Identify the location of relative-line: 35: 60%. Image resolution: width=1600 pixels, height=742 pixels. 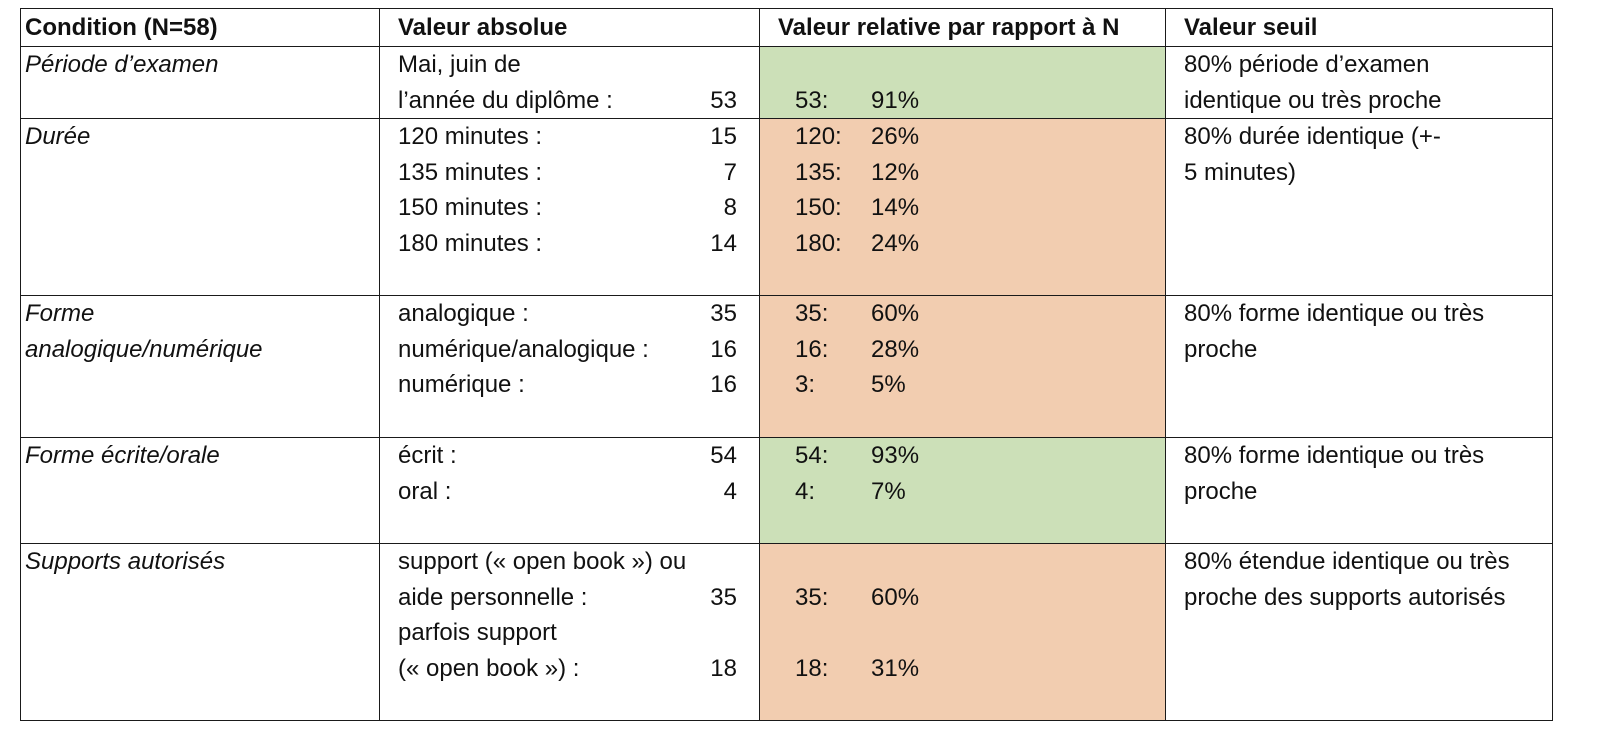
(962, 314).